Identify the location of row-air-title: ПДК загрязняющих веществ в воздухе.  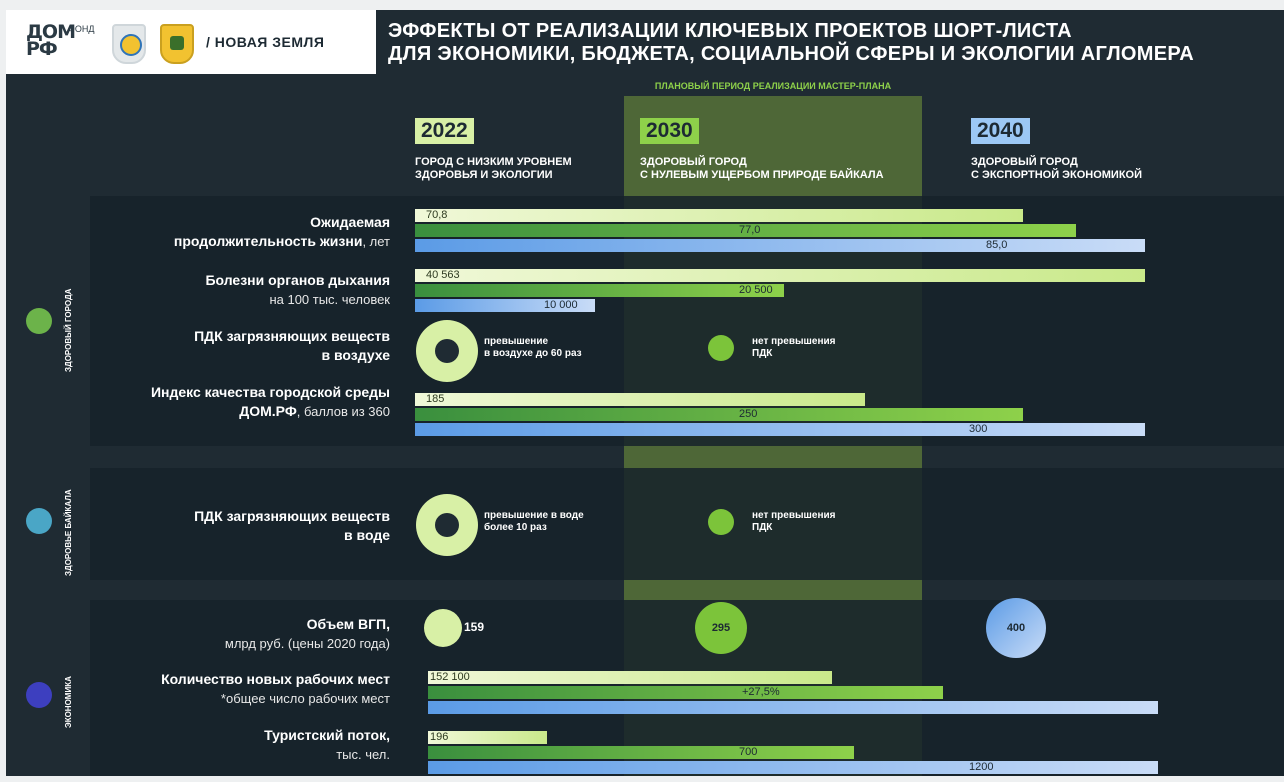
(292, 345).